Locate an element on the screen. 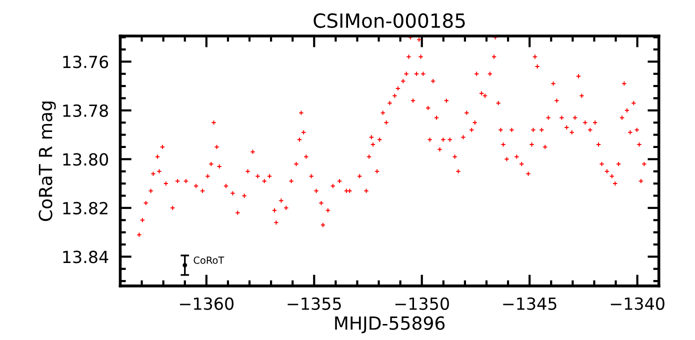 The width and height of the screenshot is (695, 340). annotation: CoRoT is located at coordinates (209, 260).